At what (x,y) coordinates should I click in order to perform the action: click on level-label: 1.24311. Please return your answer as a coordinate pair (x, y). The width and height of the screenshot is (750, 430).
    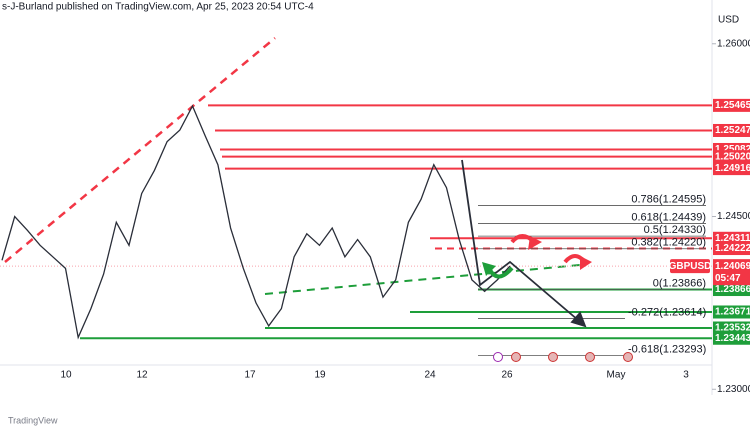
    Looking at the image, I should click on (732, 238).